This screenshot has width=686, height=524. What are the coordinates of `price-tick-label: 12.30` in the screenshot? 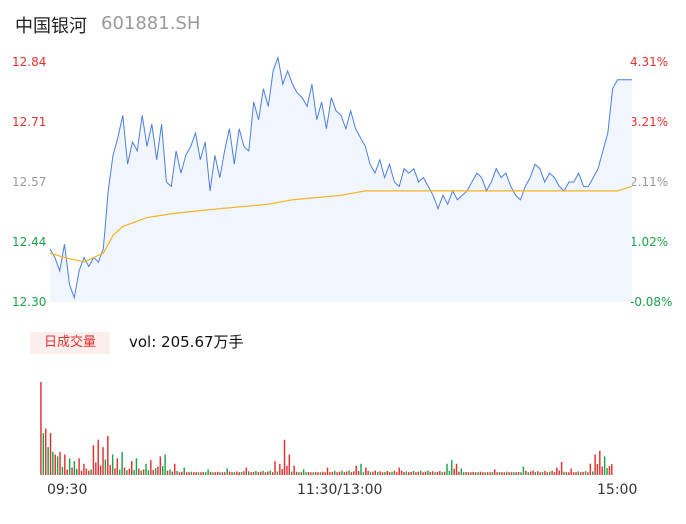 It's located at (29, 302).